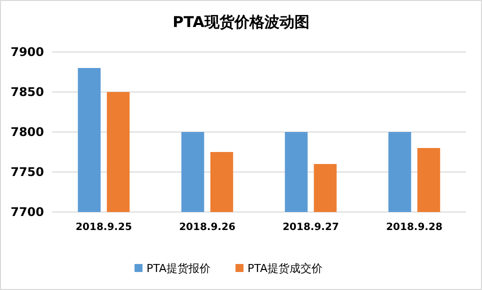 This screenshot has height=290, width=482. What do you see at coordinates (241, 22) in the screenshot?
I see `chart-title: PTA现货价格波动图` at bounding box center [241, 22].